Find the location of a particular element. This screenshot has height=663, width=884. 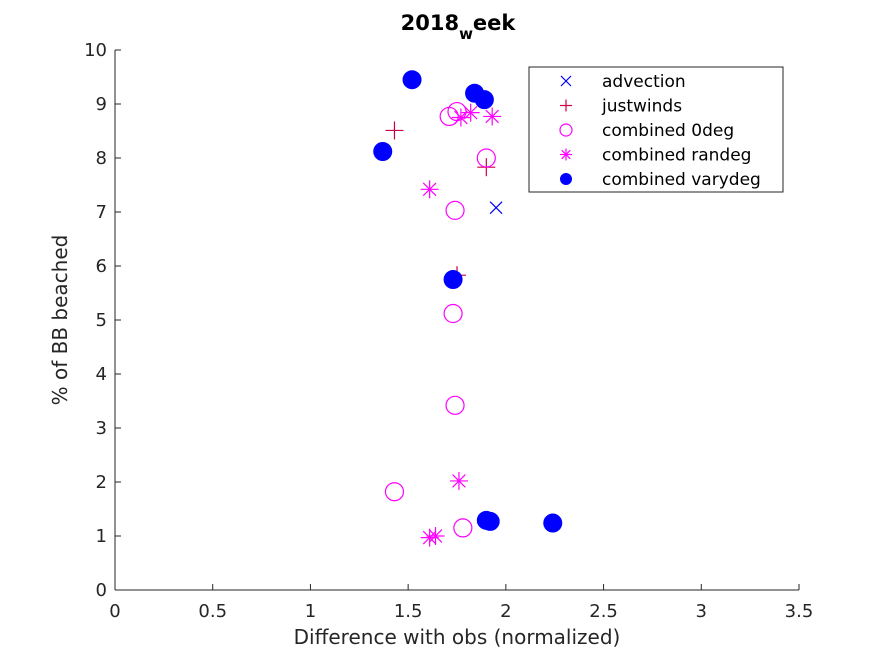

chart-title-rest: eek is located at coordinates (494, 23).